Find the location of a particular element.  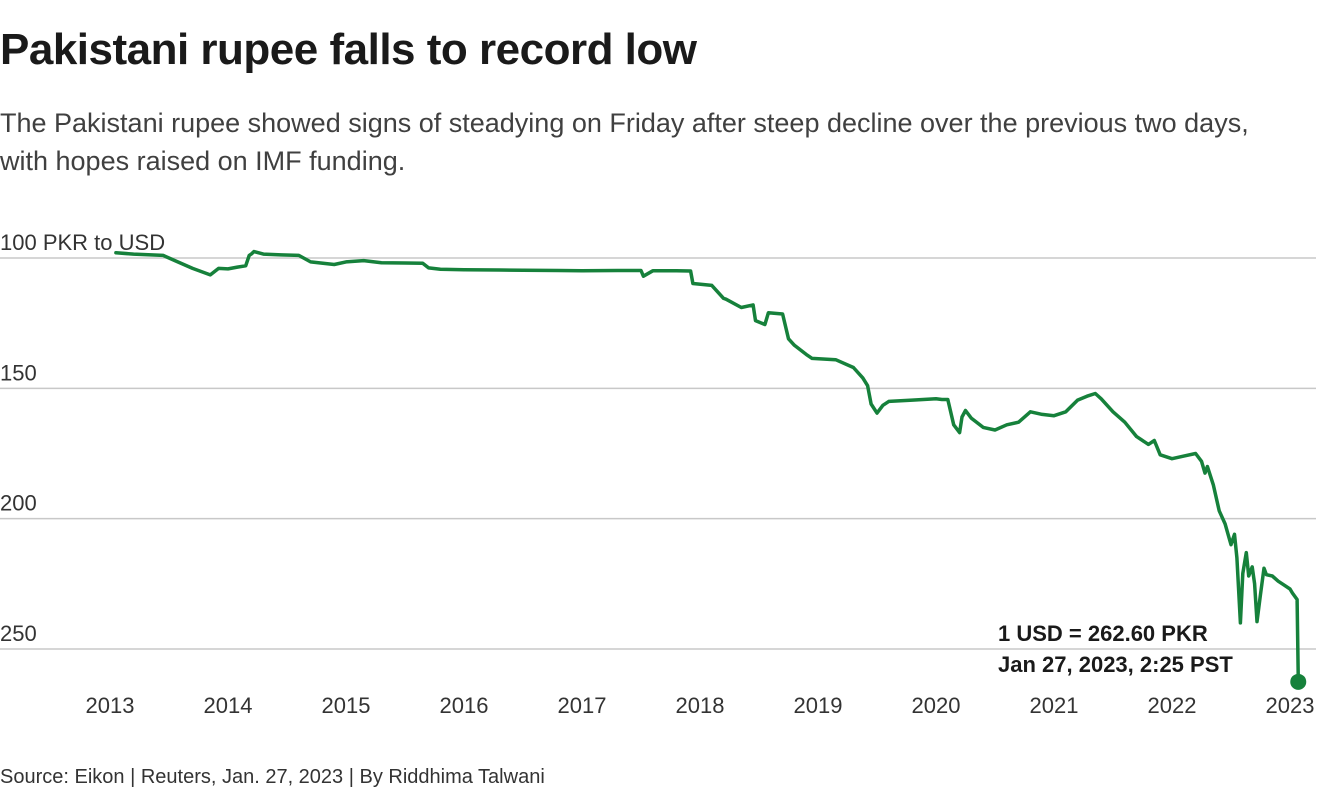

x-tick-label: 2023 is located at coordinates (1290, 705).